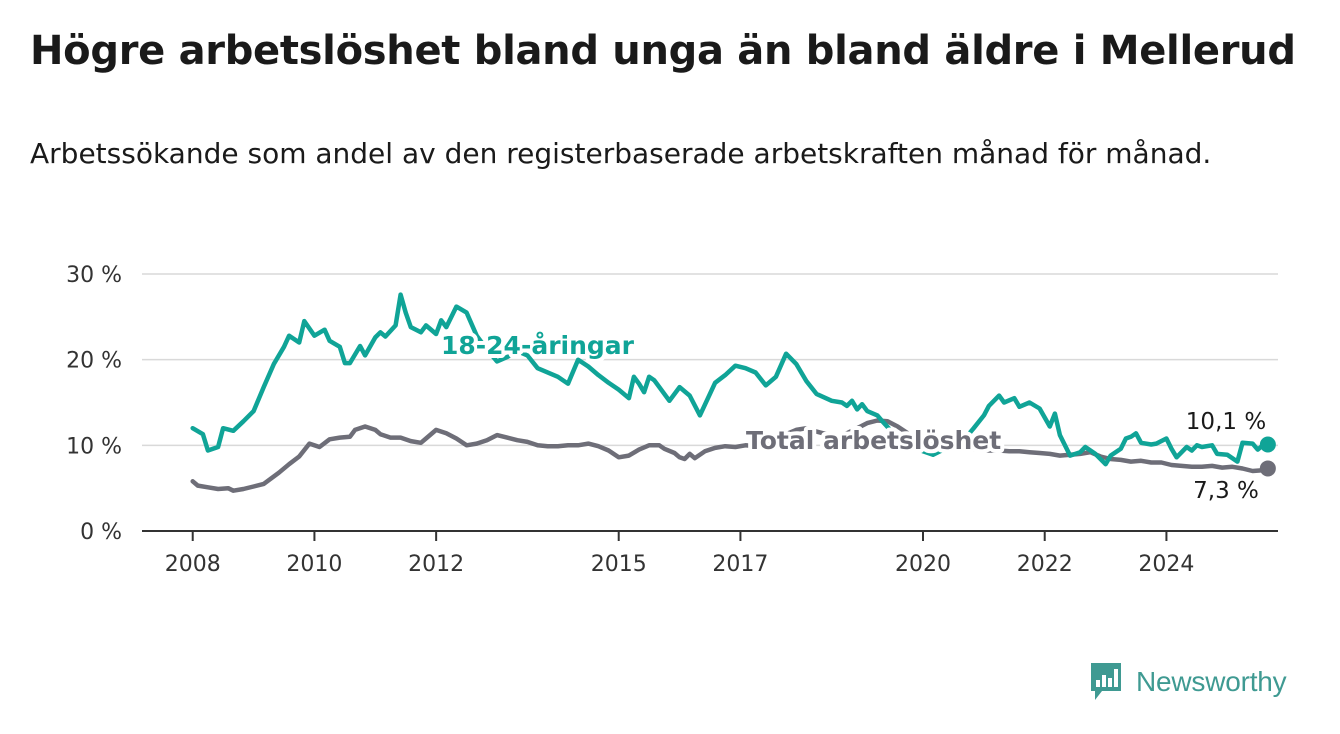  Describe the element at coordinates (740, 564) in the screenshot. I see `x-tick-label: 2017` at that location.